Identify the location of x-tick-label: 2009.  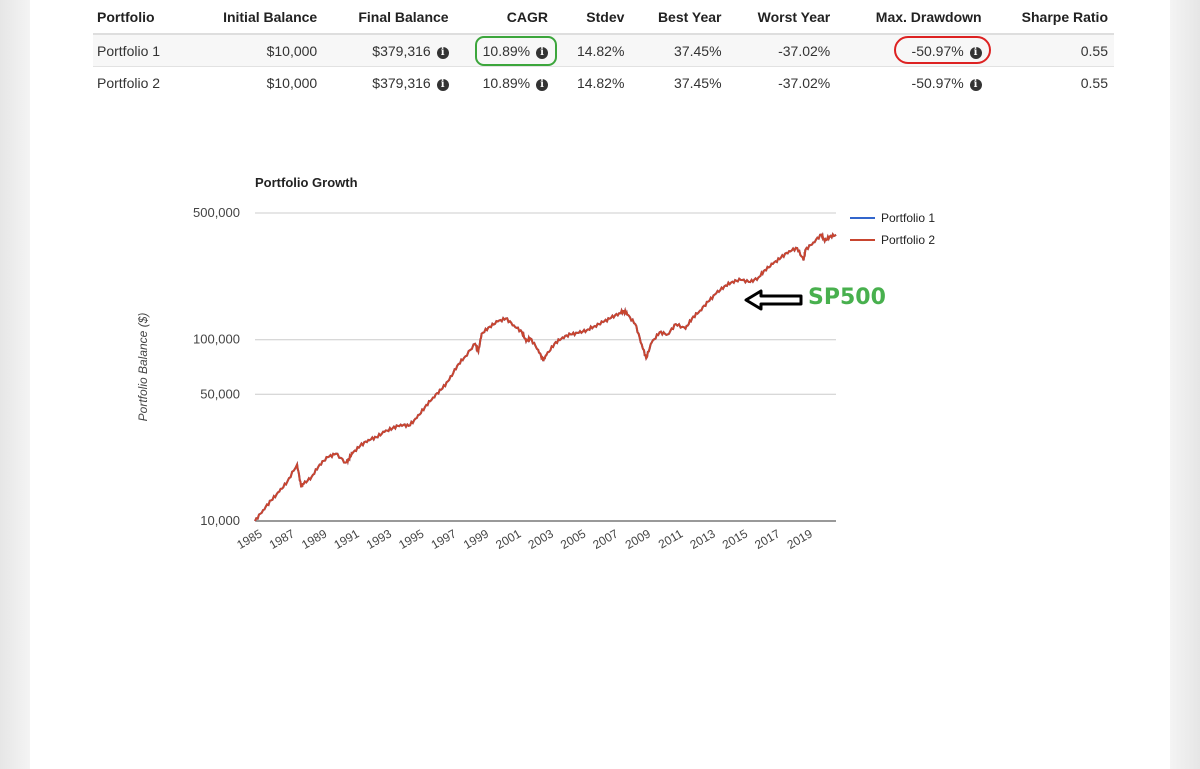
(638, 539).